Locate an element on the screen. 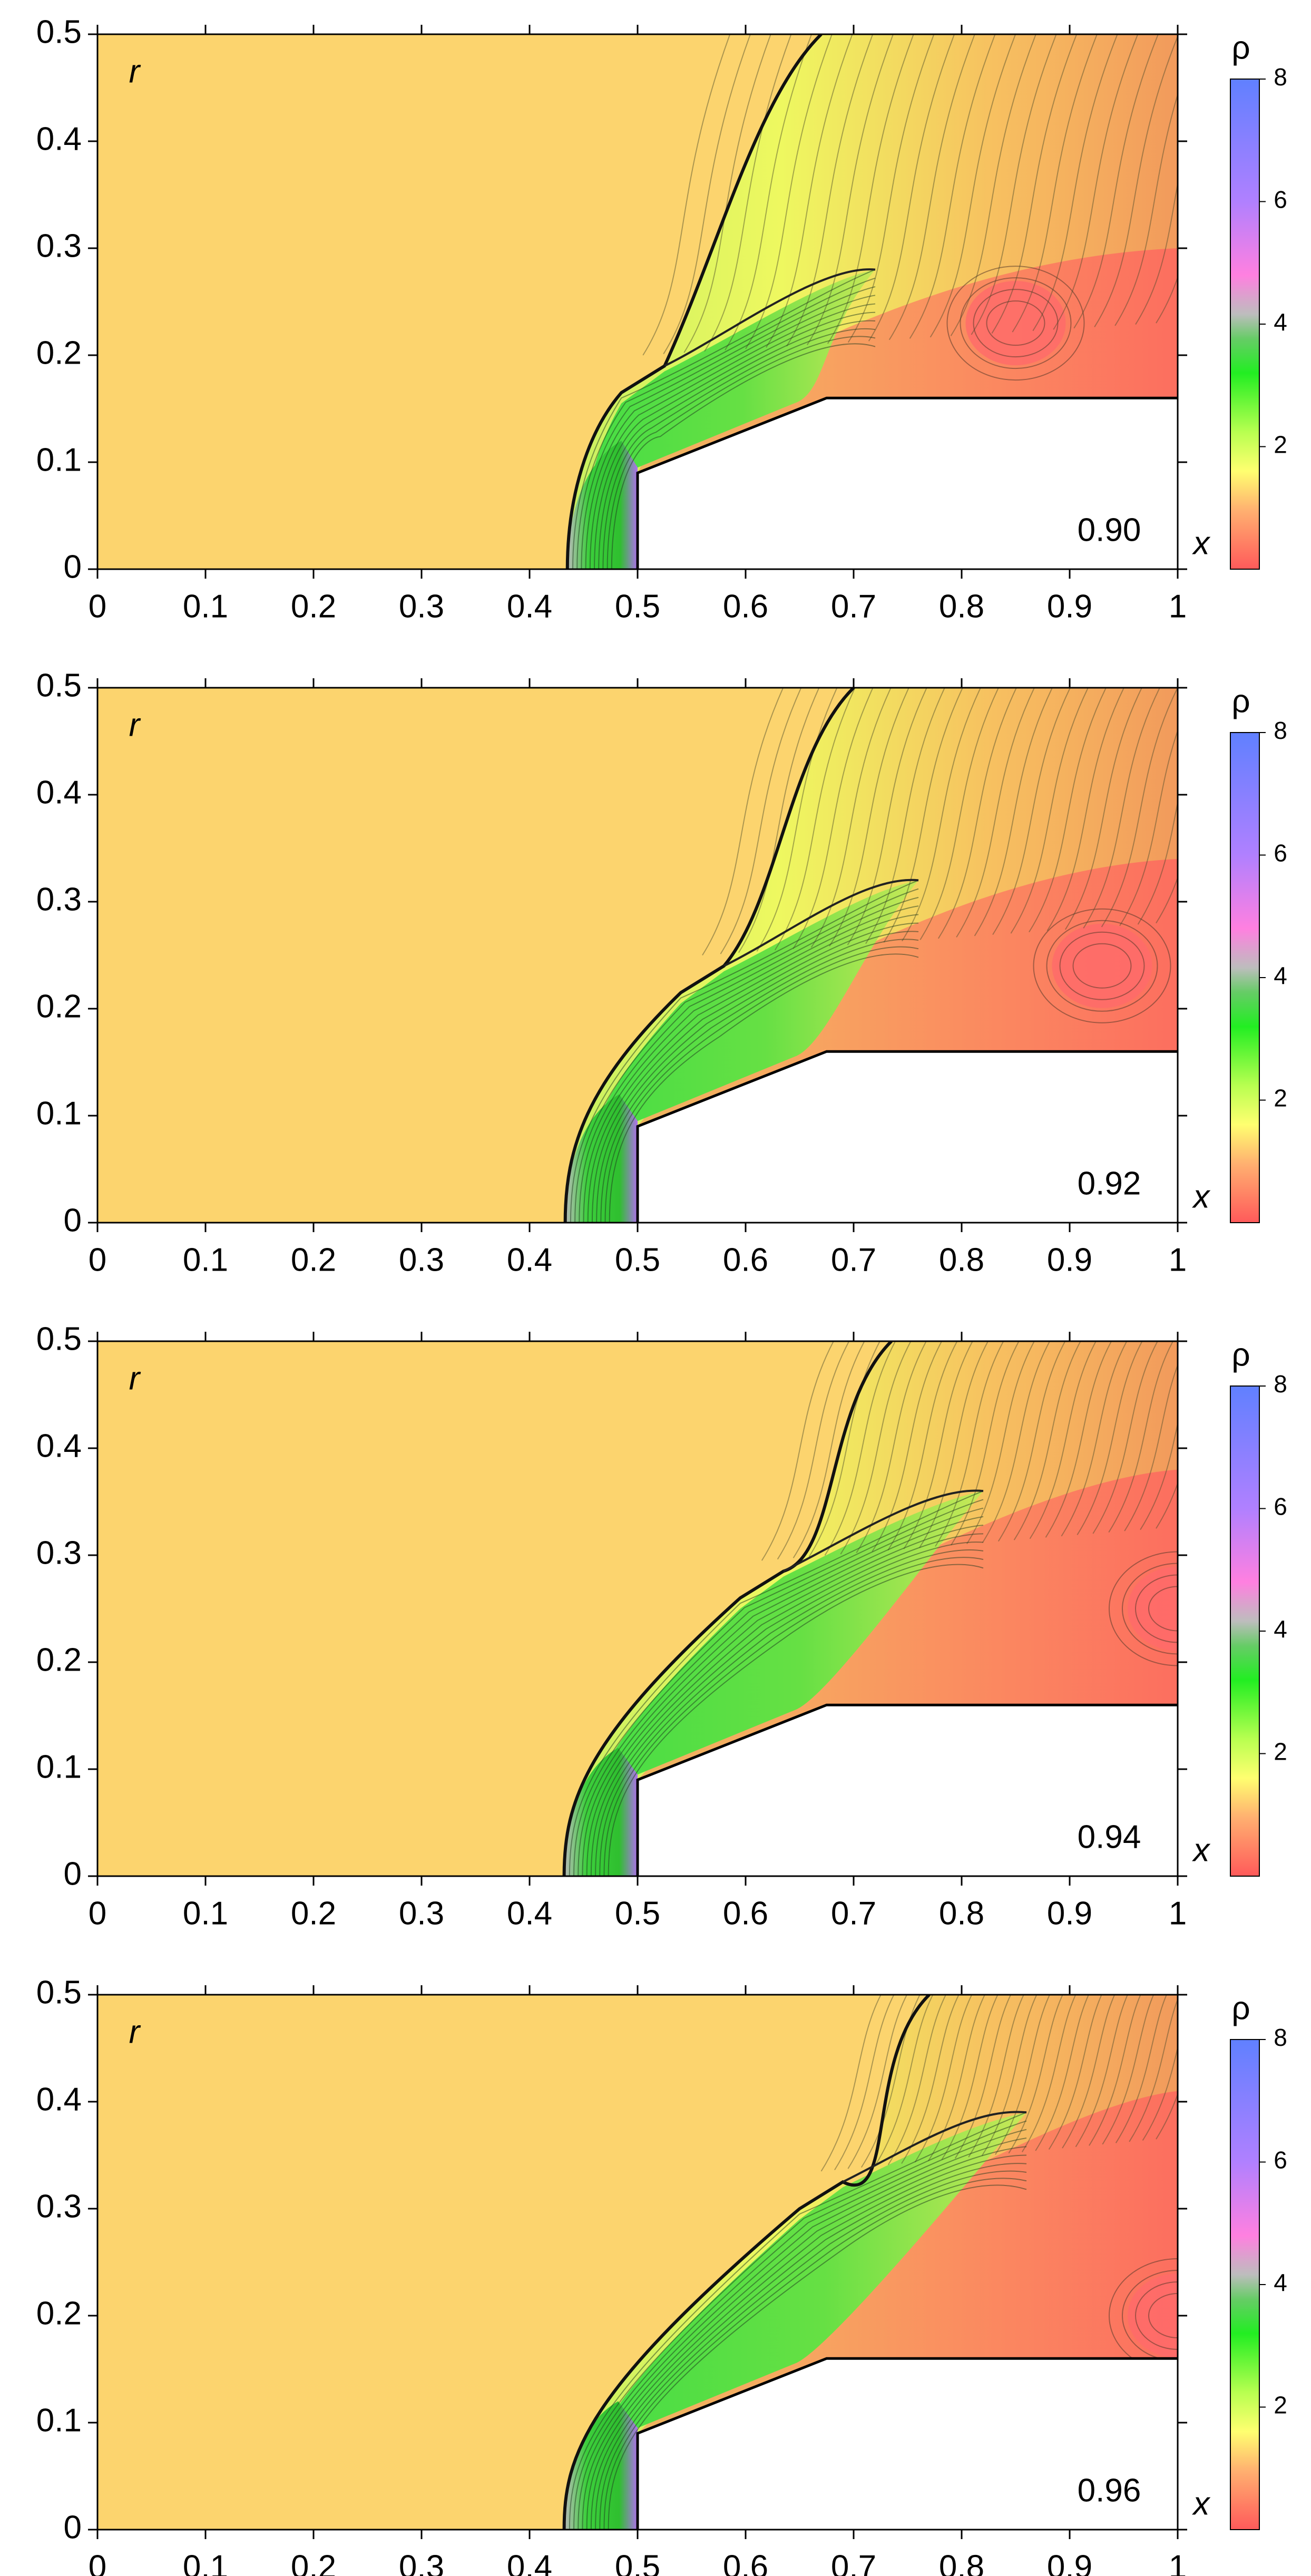 The height and width of the screenshot is (2576, 1311). y-tick-label: 0.5 is located at coordinates (59, 32).